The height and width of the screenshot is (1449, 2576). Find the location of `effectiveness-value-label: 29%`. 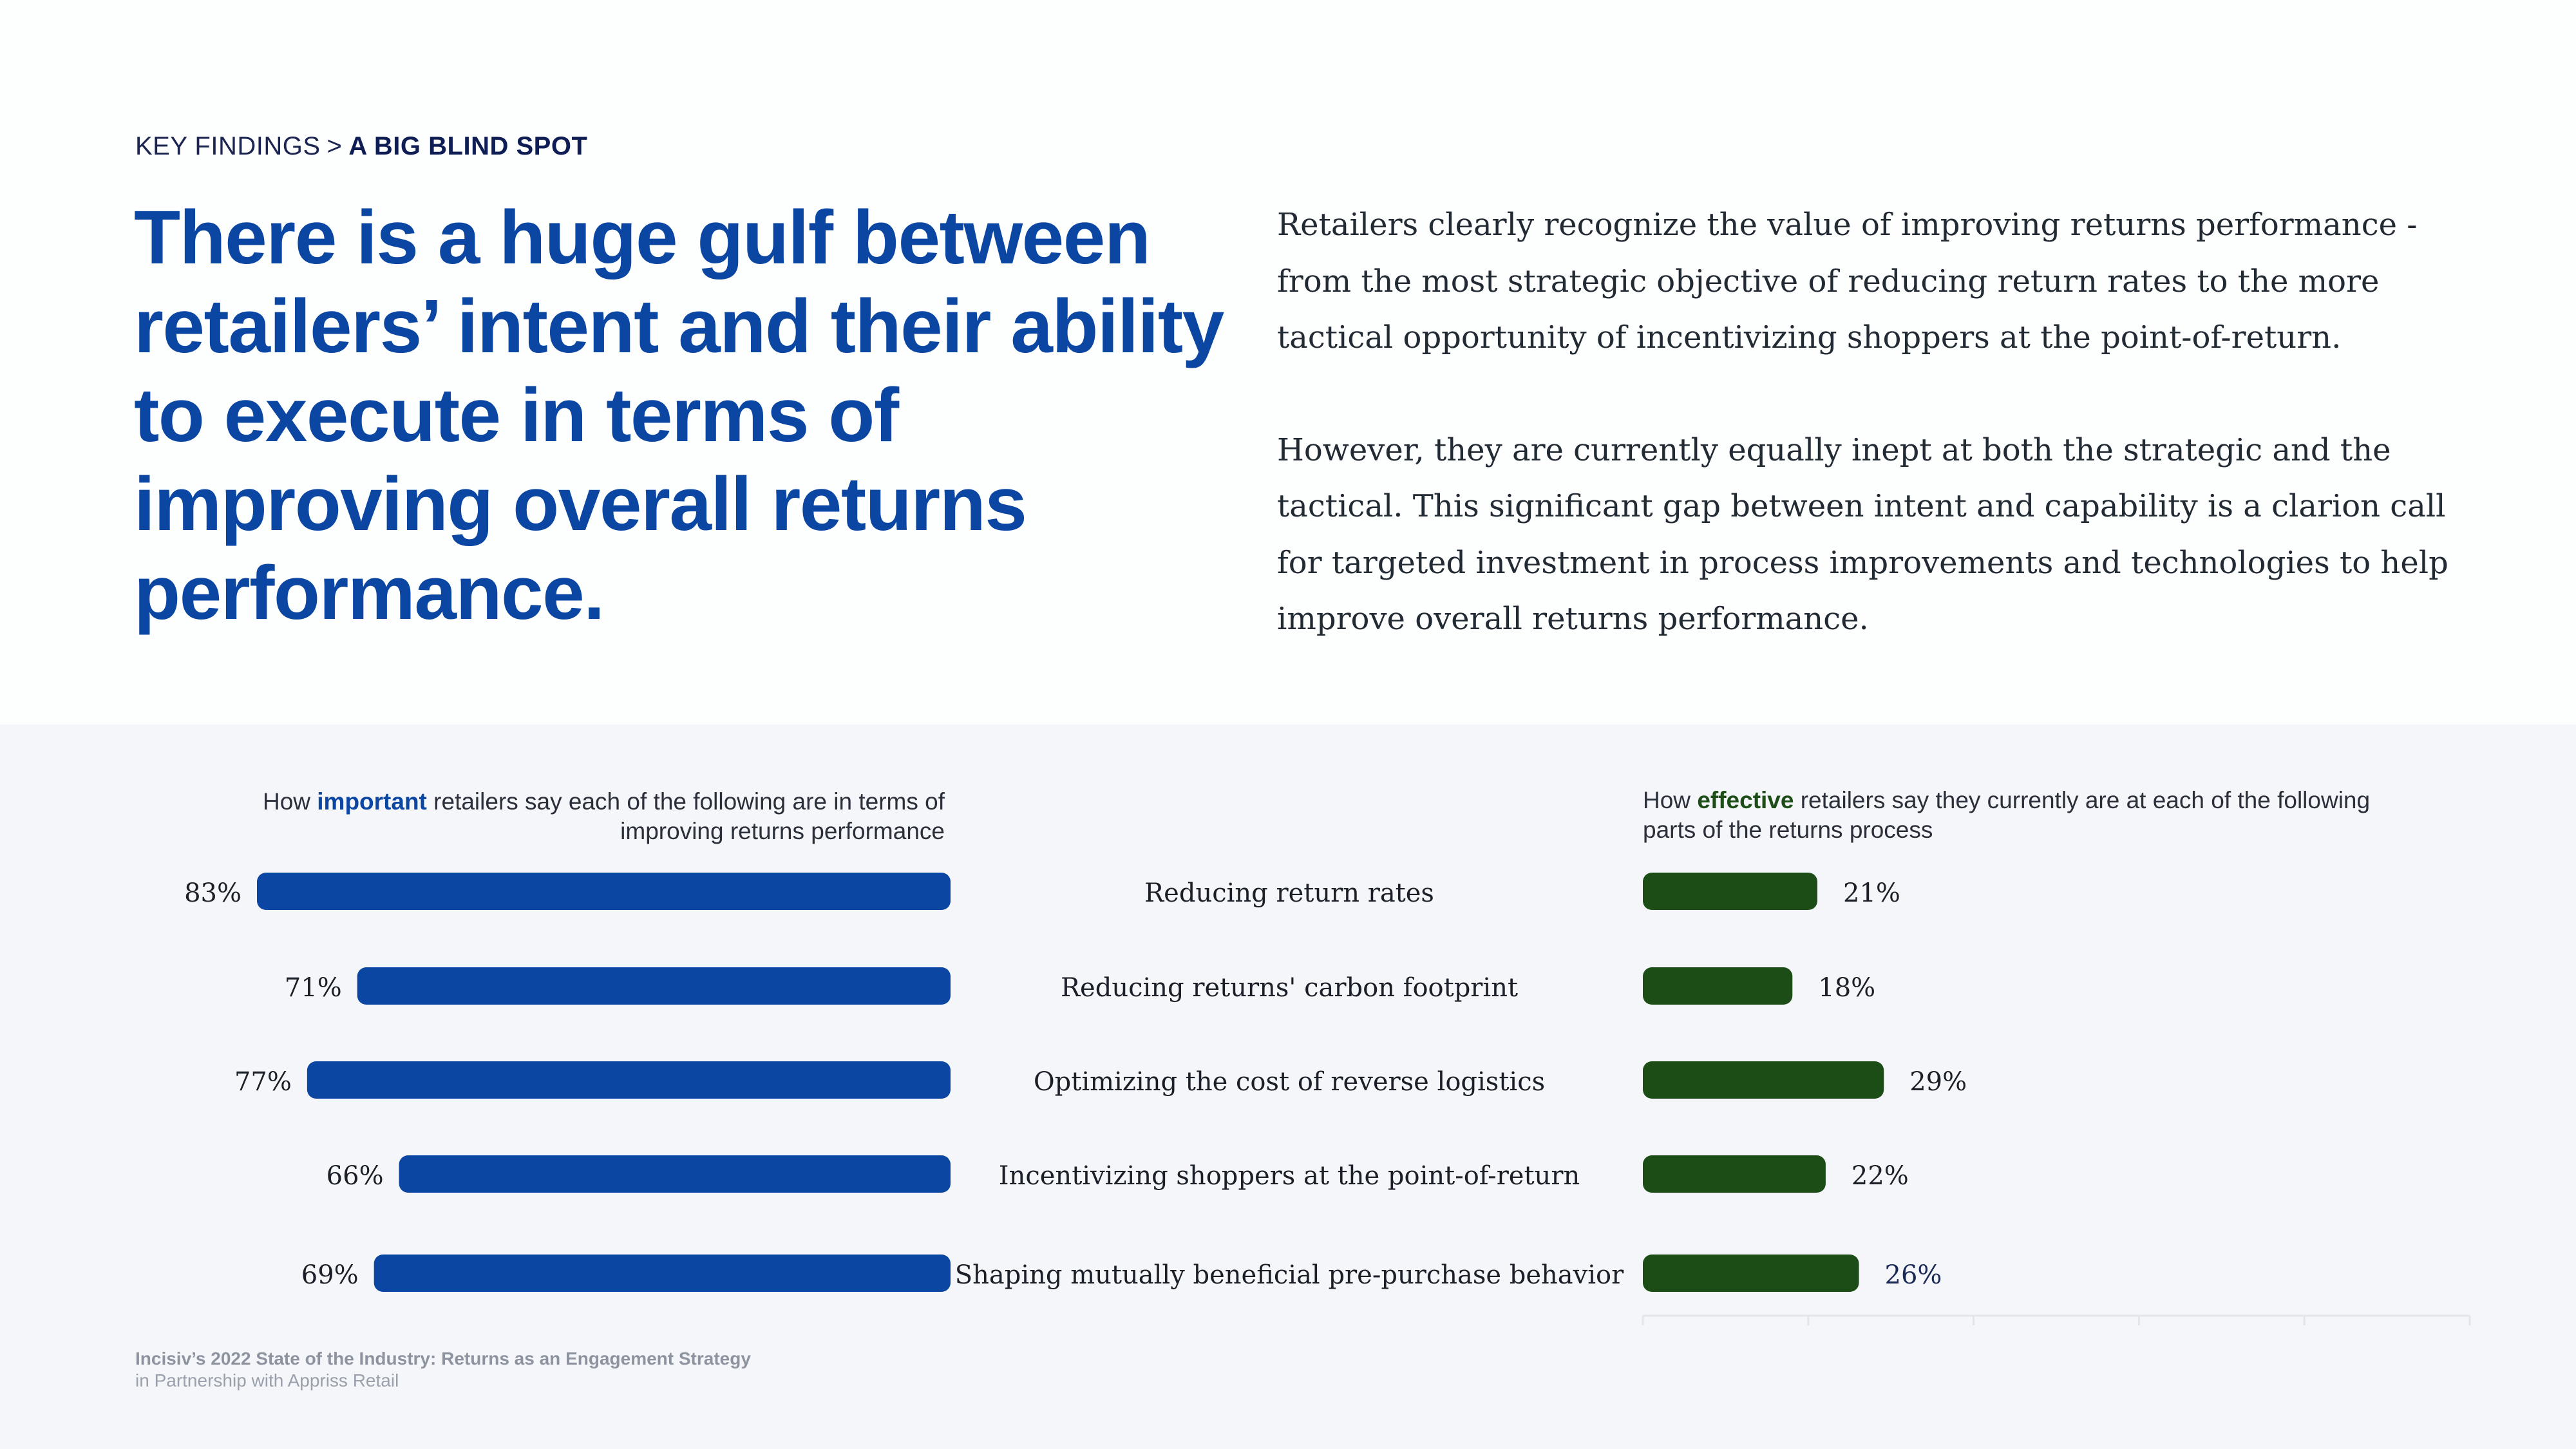

effectiveness-value-label: 29% is located at coordinates (1938, 1082).